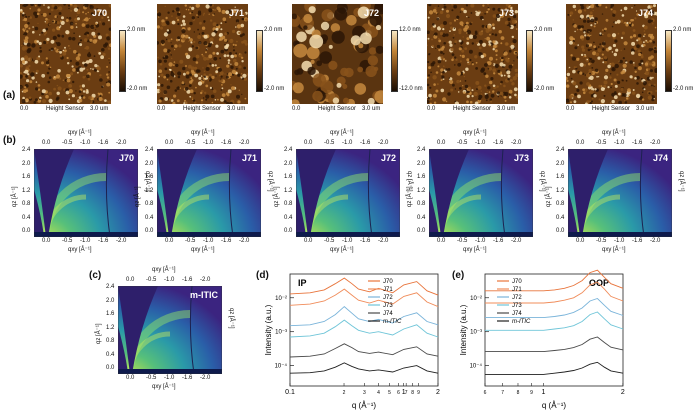 The image size is (700, 414). I want to click on series-line-j73, so click(554, 321).